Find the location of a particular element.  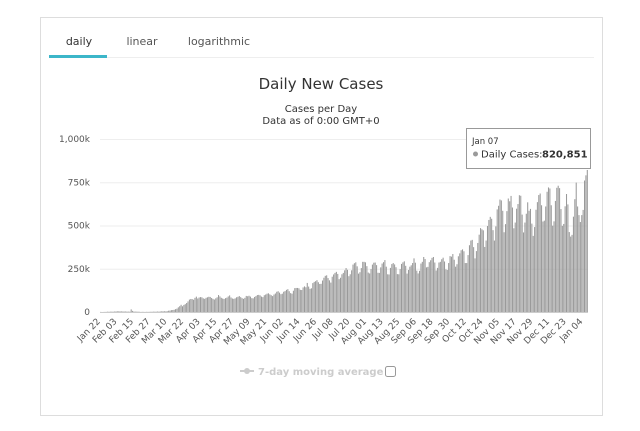

y-tick-label: 1,000k is located at coordinates (75, 140).